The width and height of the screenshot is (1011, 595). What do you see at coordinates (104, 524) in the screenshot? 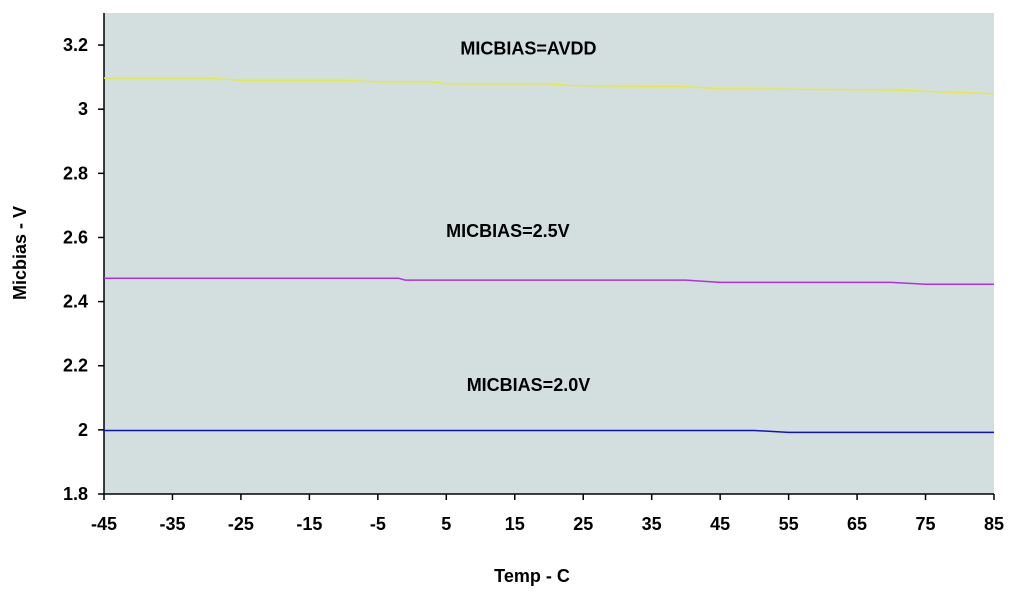
I see `x-tick-label: -45` at bounding box center [104, 524].